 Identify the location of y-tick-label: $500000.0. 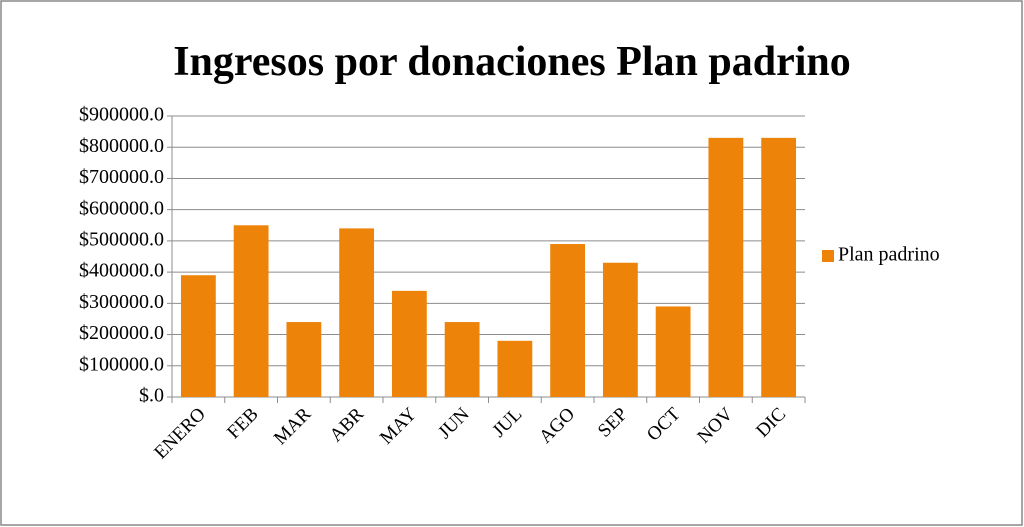
(121, 239).